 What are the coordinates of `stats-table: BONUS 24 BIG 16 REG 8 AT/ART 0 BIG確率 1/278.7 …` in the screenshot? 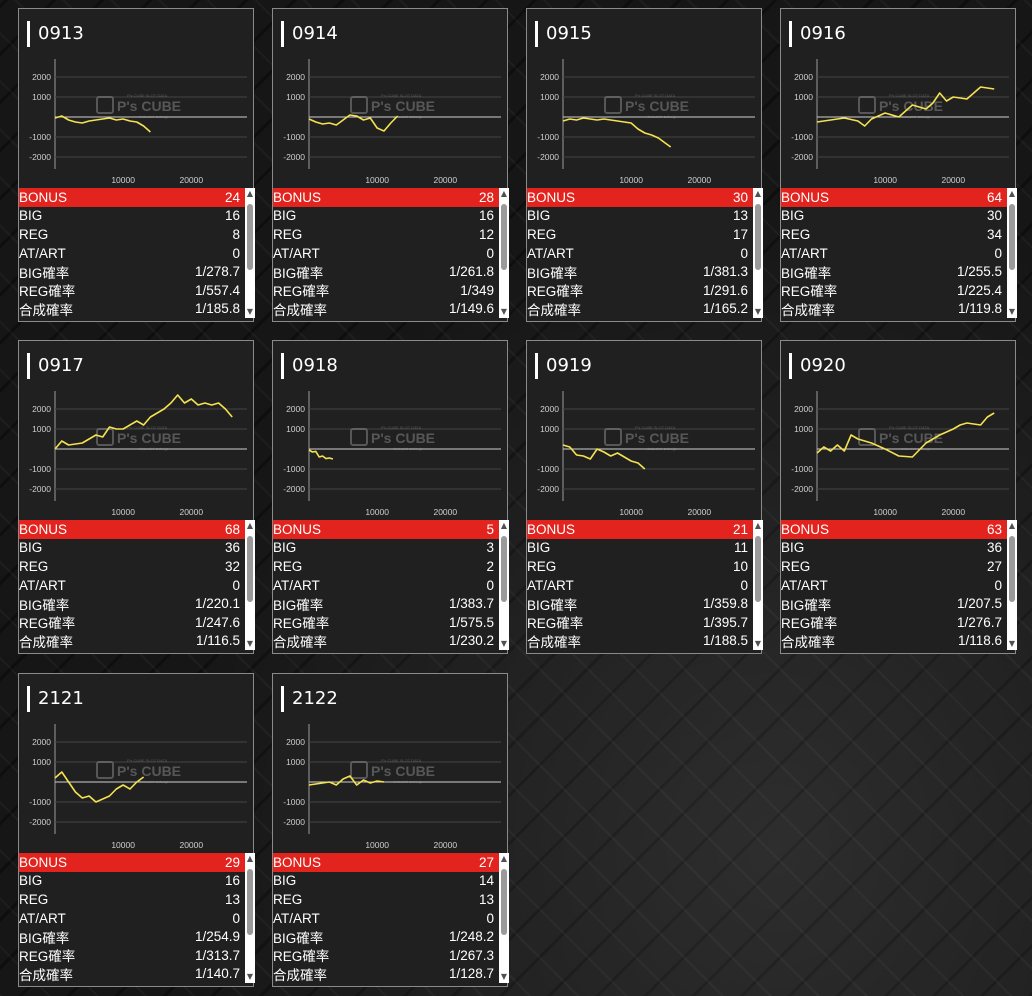 It's located at (132, 253).